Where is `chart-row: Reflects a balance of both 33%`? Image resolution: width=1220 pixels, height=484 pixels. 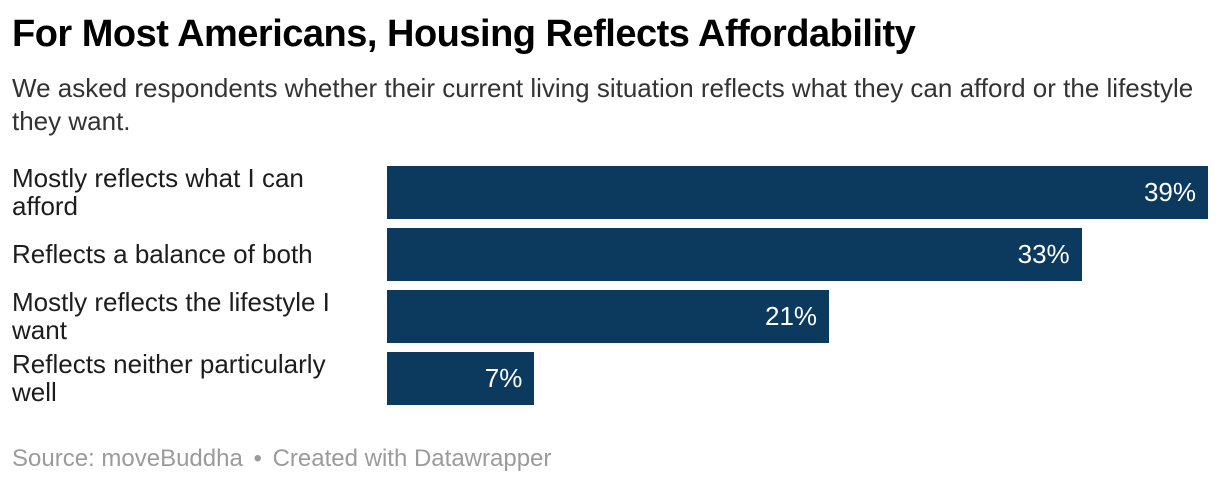
chart-row: Reflects a balance of both 33% is located at coordinates (610, 254).